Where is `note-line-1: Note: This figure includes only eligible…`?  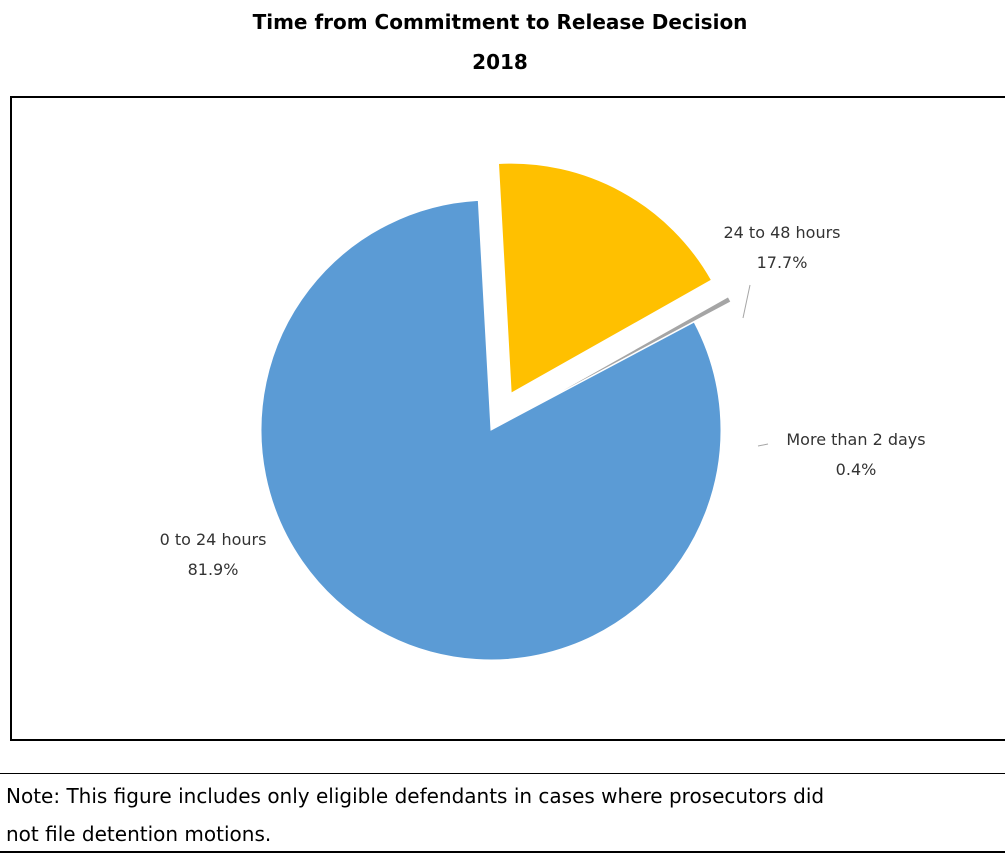 note-line-1: Note: This figure includes only eligible… is located at coordinates (415, 796).